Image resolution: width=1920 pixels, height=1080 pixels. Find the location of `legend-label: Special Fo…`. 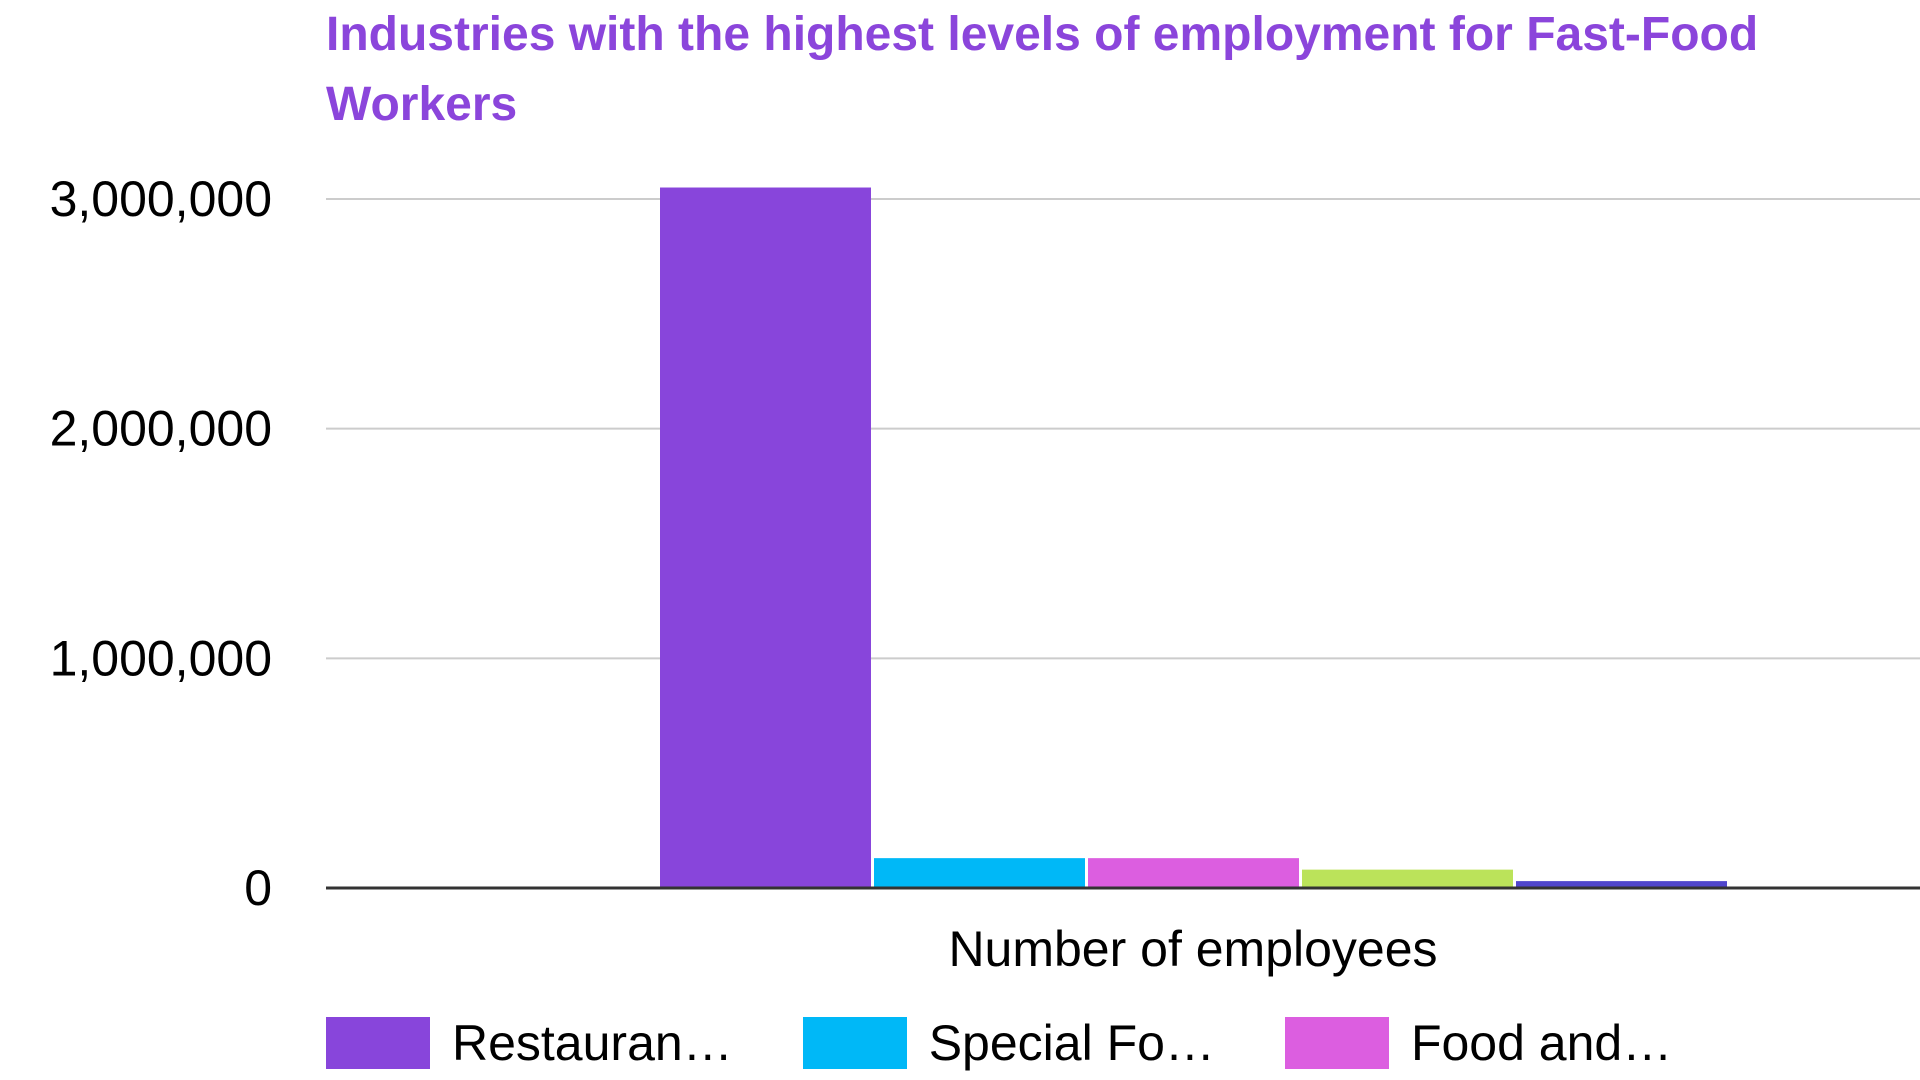

legend-label: Special Fo… is located at coordinates (1071, 1043).